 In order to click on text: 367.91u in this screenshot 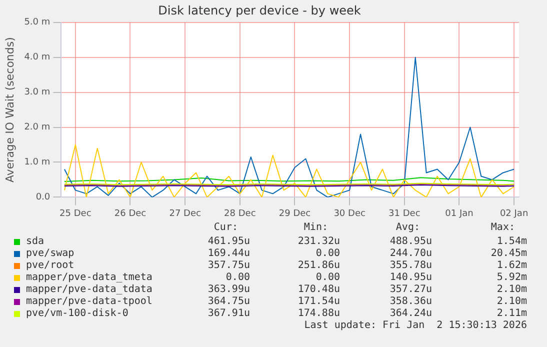, I will do `click(229, 313)`.